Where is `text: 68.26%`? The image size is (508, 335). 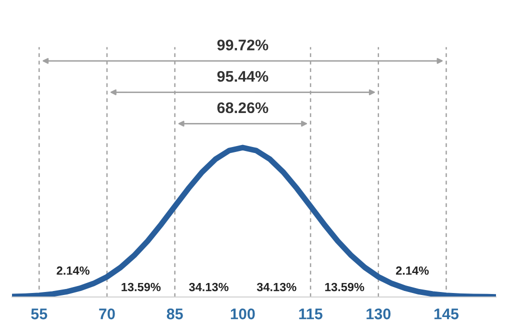 text: 68.26% is located at coordinates (242, 108).